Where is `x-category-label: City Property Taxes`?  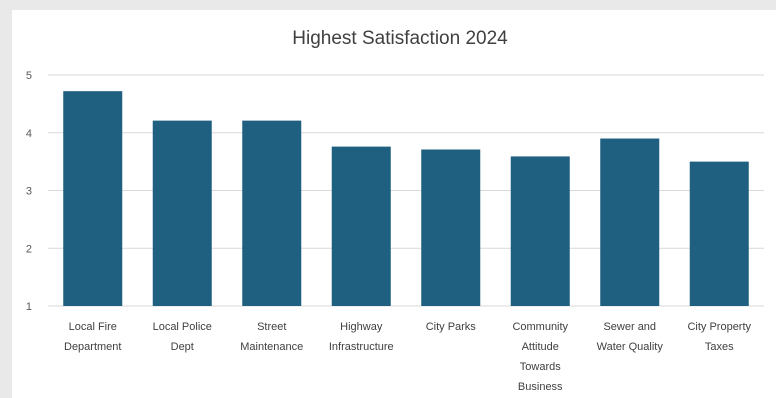
x-category-label: City Property Taxes is located at coordinates (719, 337).